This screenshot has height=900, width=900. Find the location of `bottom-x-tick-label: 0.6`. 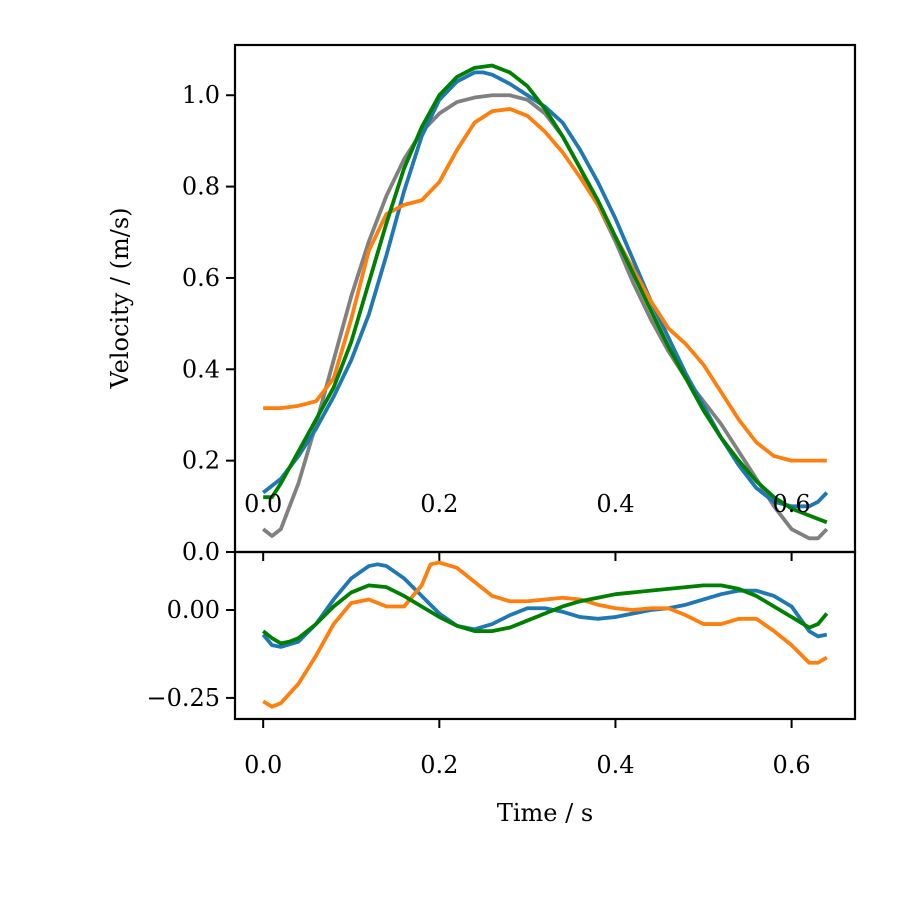

bottom-x-tick-label: 0.6 is located at coordinates (792, 765).